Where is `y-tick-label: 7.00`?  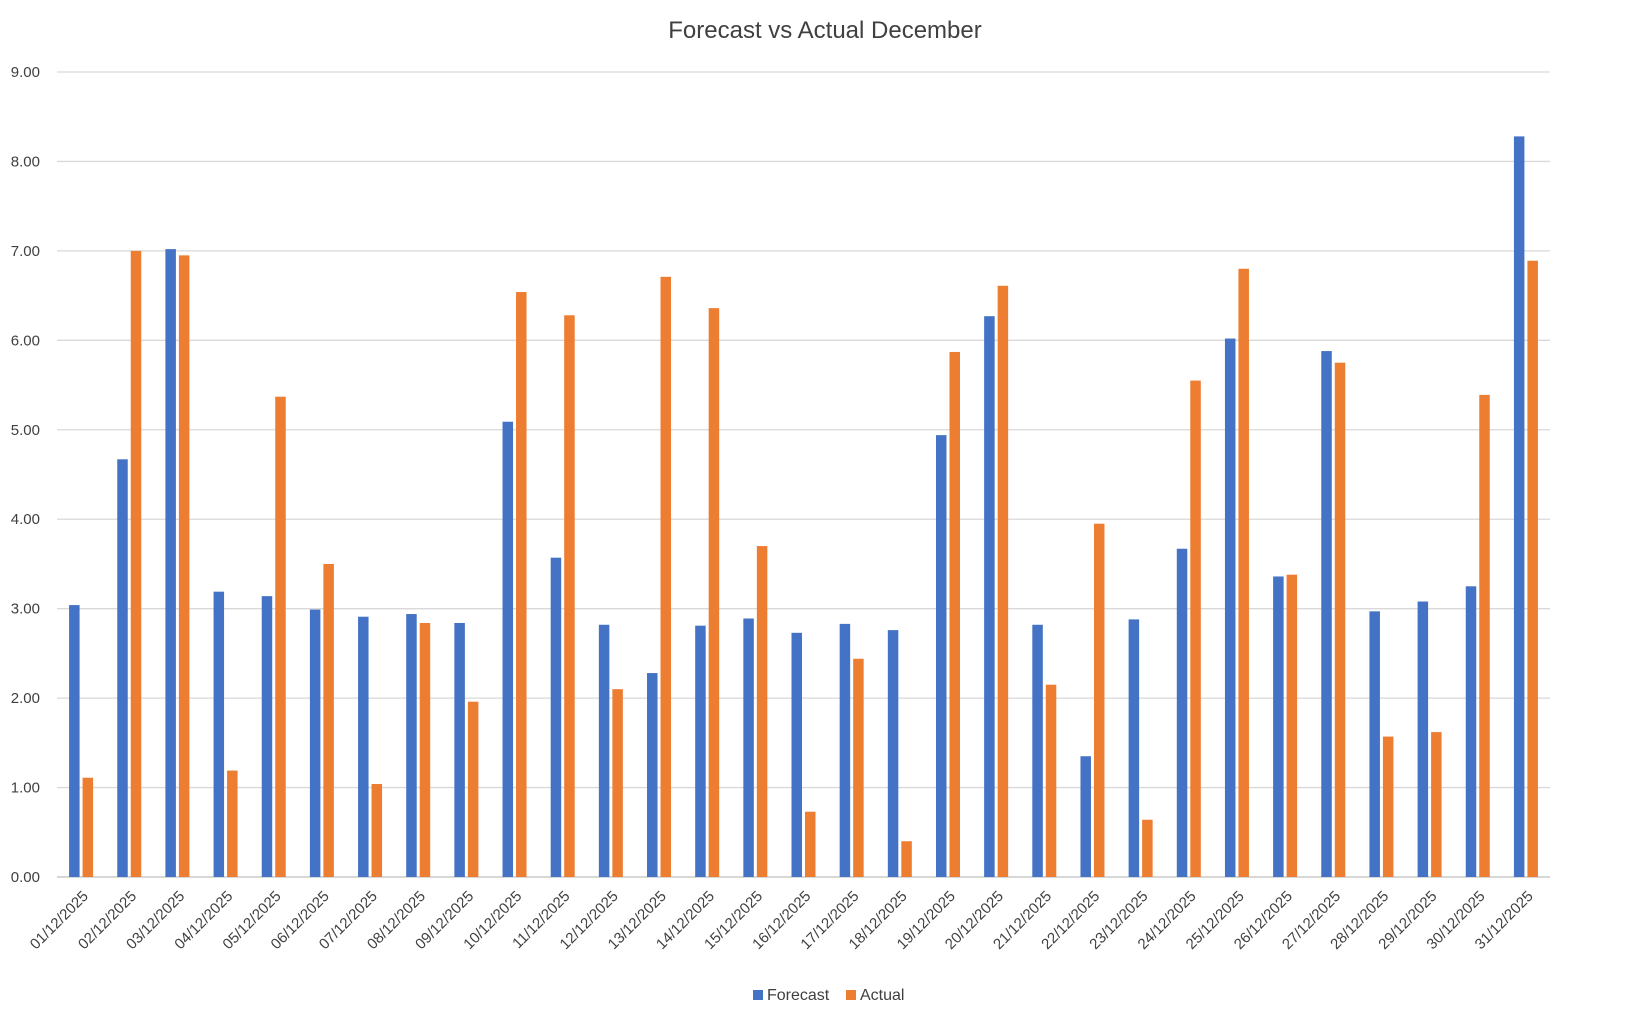
y-tick-label: 7.00 is located at coordinates (25, 251).